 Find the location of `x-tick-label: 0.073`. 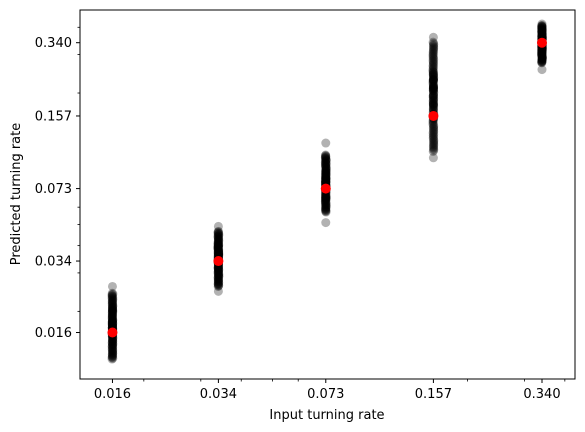

x-tick-label: 0.073 is located at coordinates (325, 394).